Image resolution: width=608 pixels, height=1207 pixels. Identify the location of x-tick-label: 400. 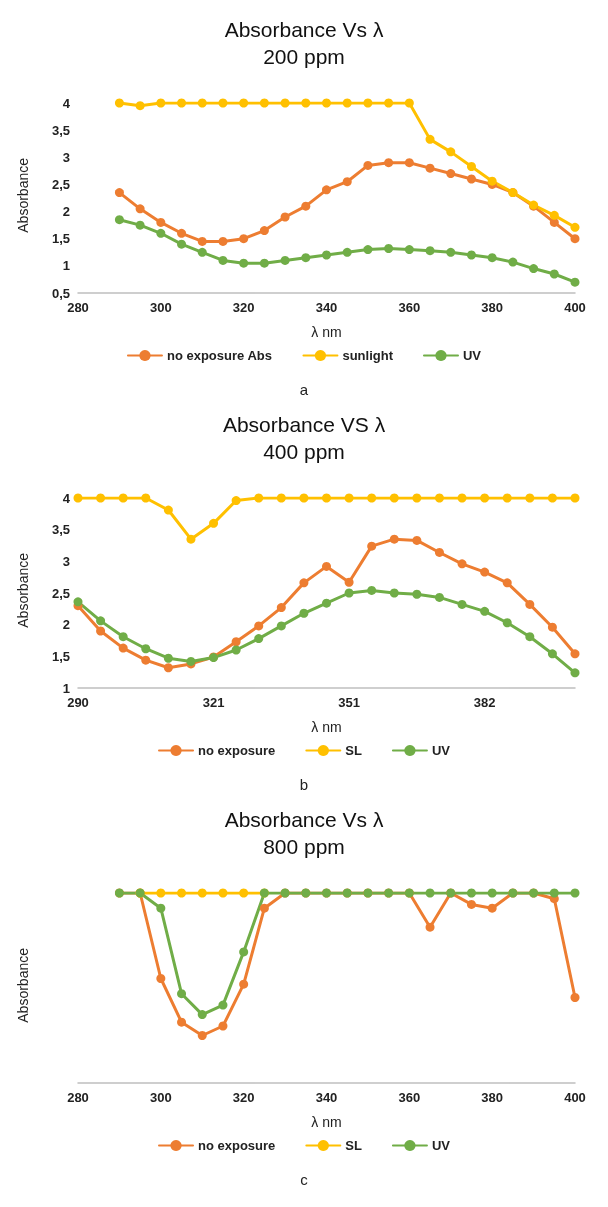
(575, 307).